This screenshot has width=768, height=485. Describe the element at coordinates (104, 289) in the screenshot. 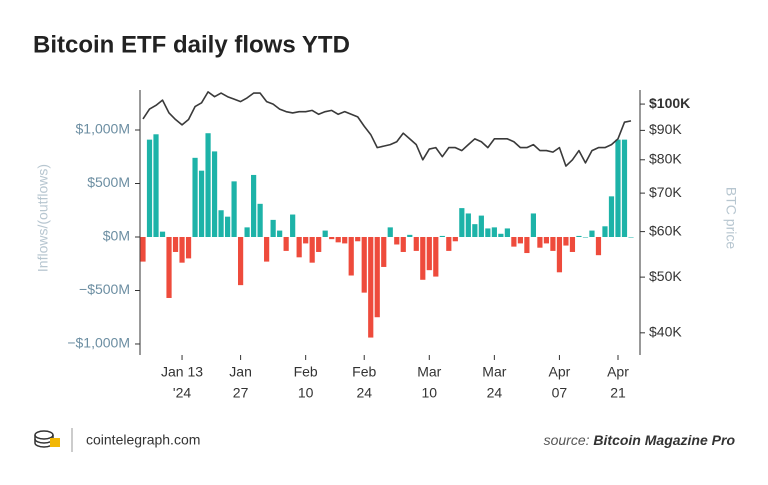

I see `y-tick-label: −$500M` at that location.